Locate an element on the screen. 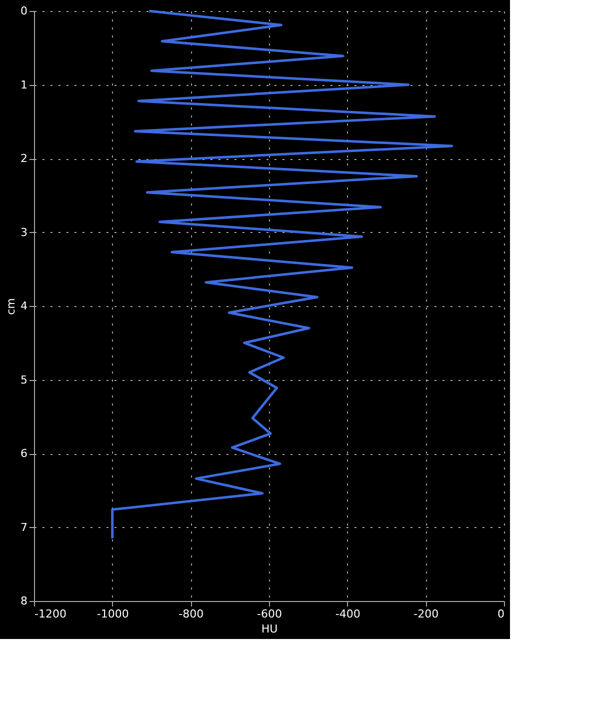 This screenshot has height=725, width=595. y-tick-label: 6 is located at coordinates (24, 453).